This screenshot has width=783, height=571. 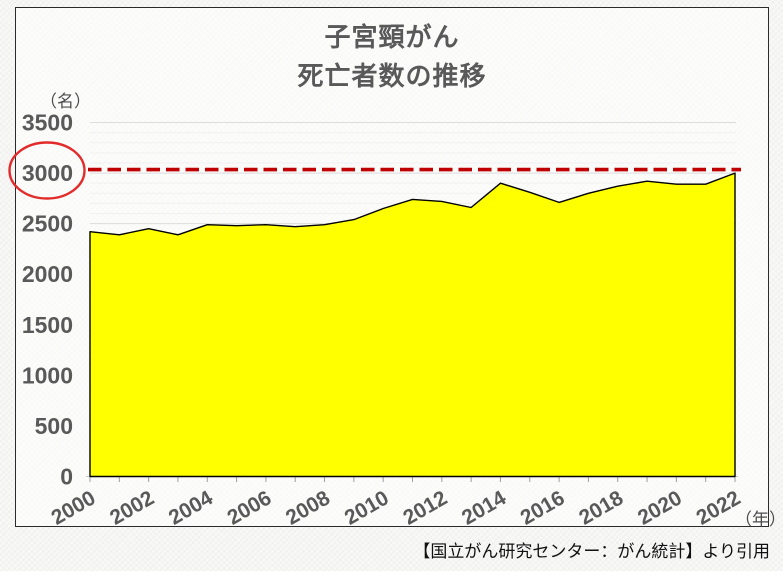 What do you see at coordinates (759, 519) in the screenshot?
I see `x-axis-unit-label: （年）` at bounding box center [759, 519].